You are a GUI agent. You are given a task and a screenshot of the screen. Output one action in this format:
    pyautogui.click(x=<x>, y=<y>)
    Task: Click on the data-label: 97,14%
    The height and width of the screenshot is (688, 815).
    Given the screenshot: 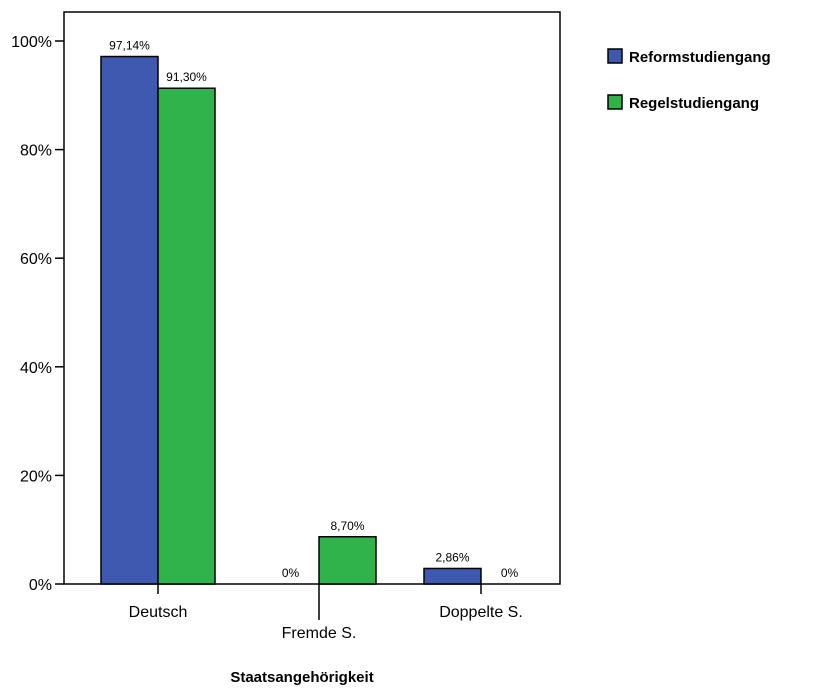 What is the action you would take?
    pyautogui.click(x=129, y=46)
    